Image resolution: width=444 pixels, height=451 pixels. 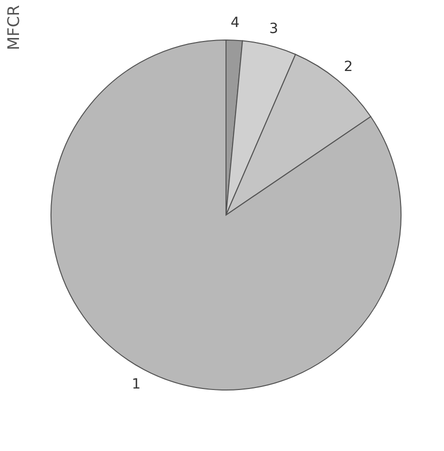 What do you see at coordinates (273, 29) in the screenshot?
I see `slice-label: 3` at bounding box center [273, 29].